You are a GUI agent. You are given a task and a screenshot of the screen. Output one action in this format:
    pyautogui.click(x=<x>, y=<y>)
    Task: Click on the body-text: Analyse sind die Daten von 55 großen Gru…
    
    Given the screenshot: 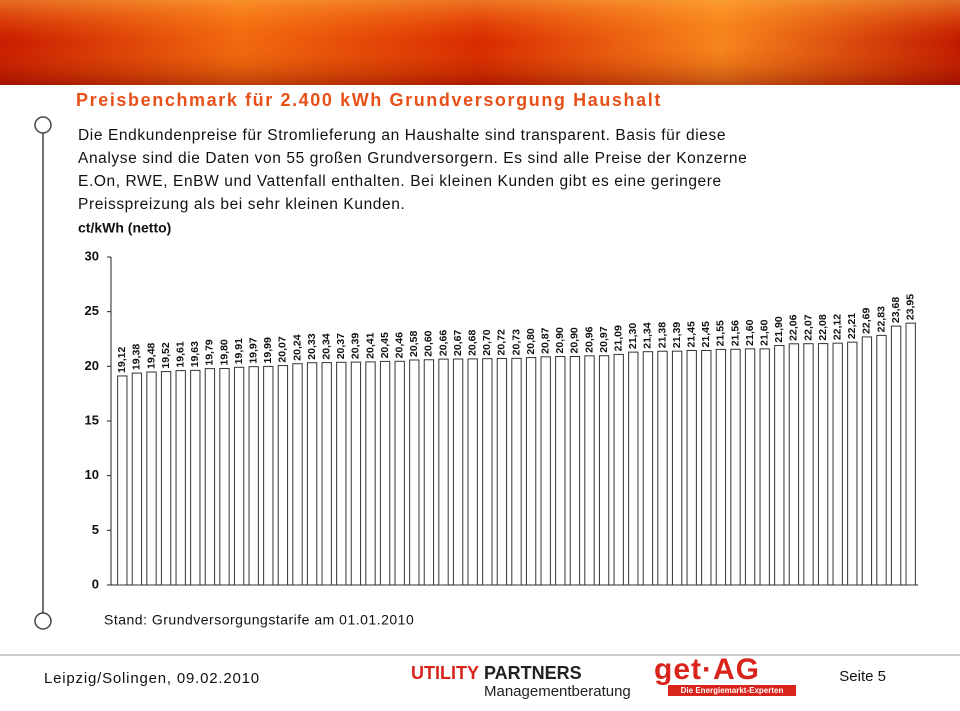 What is the action you would take?
    pyautogui.click(x=412, y=158)
    